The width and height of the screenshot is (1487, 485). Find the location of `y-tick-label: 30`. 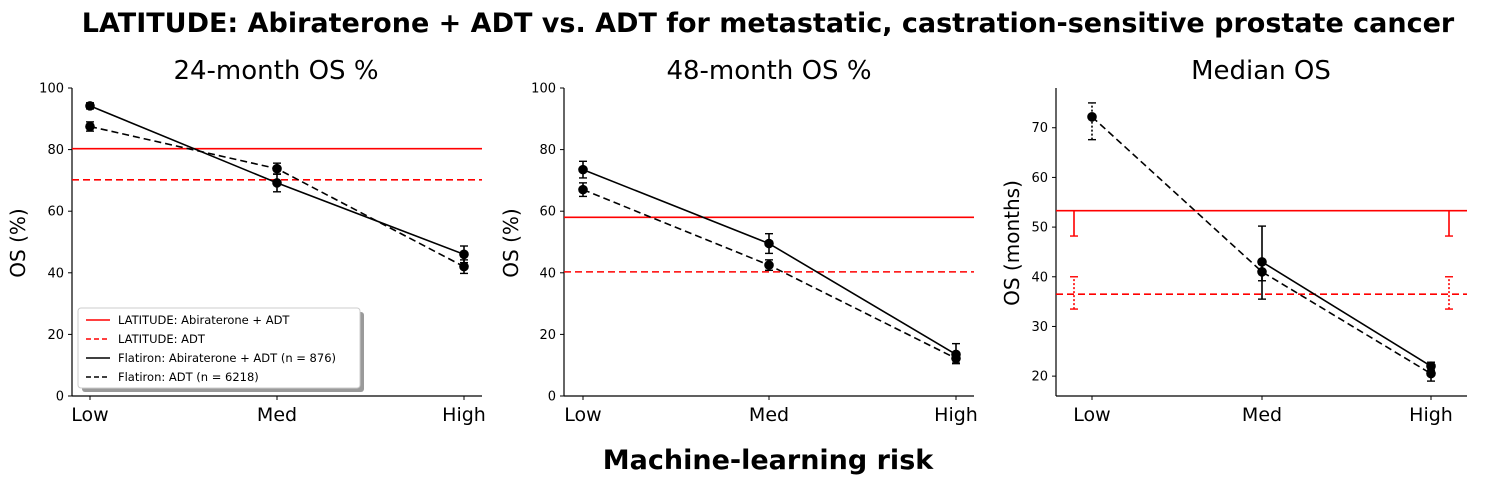

y-tick-label: 30 is located at coordinates (1039, 327).